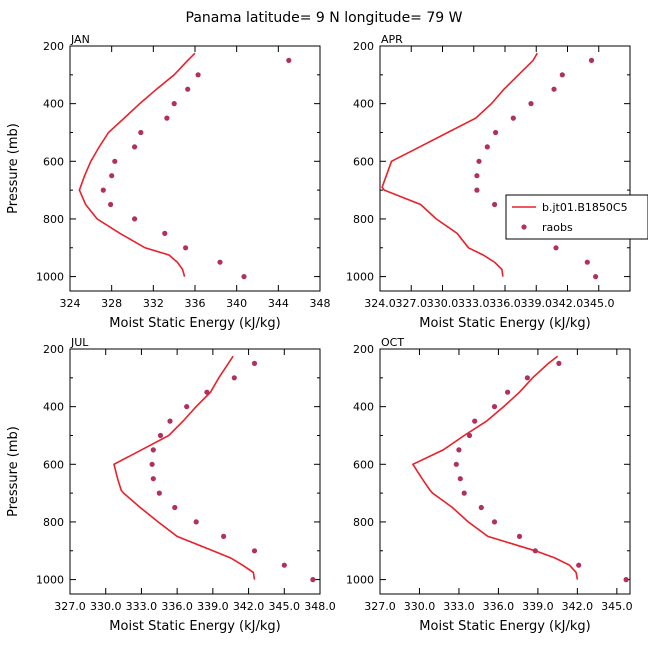 Image resolution: width=648 pixels, height=648 pixels. I want to click on panel-oct-xtick-label: 333.0, so click(459, 606).